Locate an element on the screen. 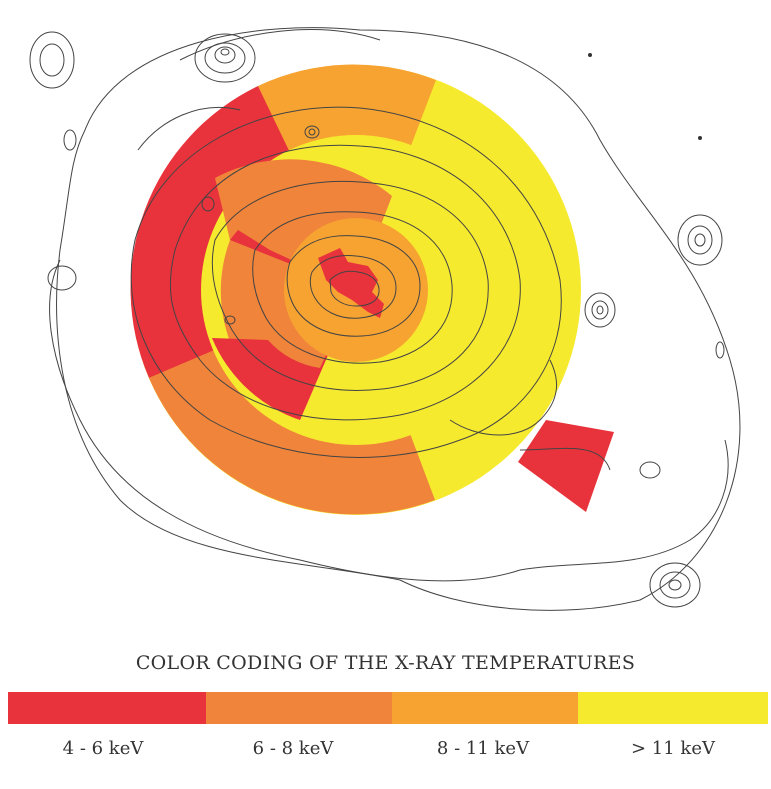 The image size is (771, 789). legend-title: COLOR CODING OF THE X-RAY TEMPERATURES is located at coordinates (385, 663).